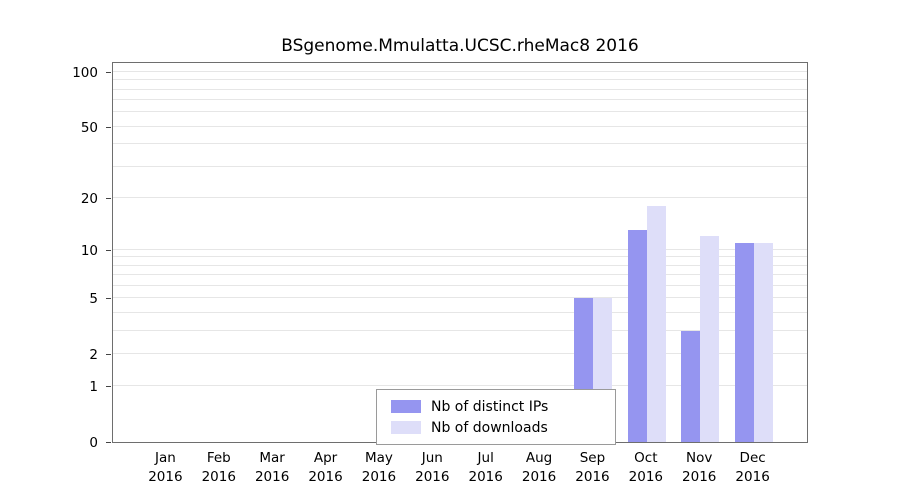 Image resolution: width=900 pixels, height=500 pixels. Describe the element at coordinates (490, 406) in the screenshot. I see `legend-label: Nb of distinct IPs` at that location.